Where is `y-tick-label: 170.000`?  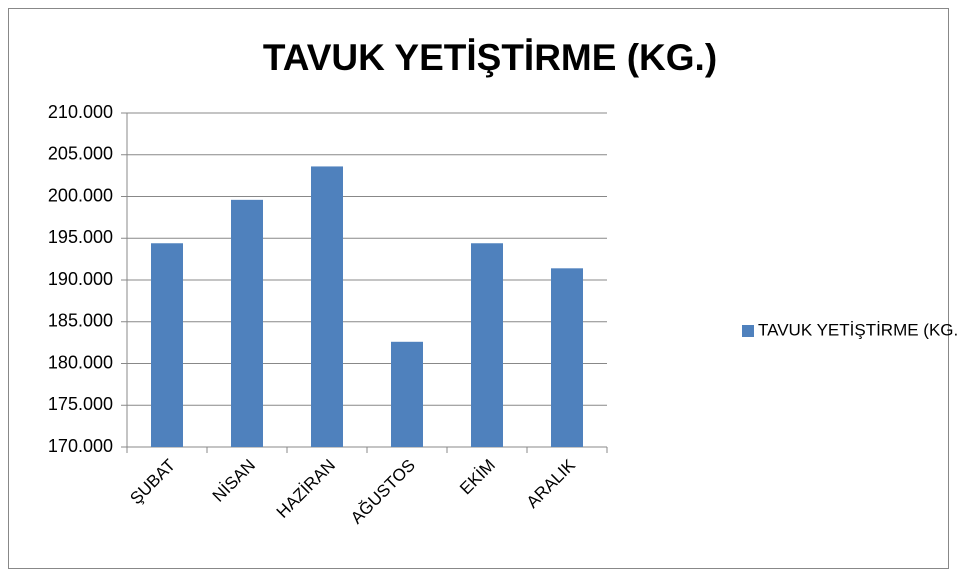 y-tick-label: 170.000 is located at coordinates (80, 446).